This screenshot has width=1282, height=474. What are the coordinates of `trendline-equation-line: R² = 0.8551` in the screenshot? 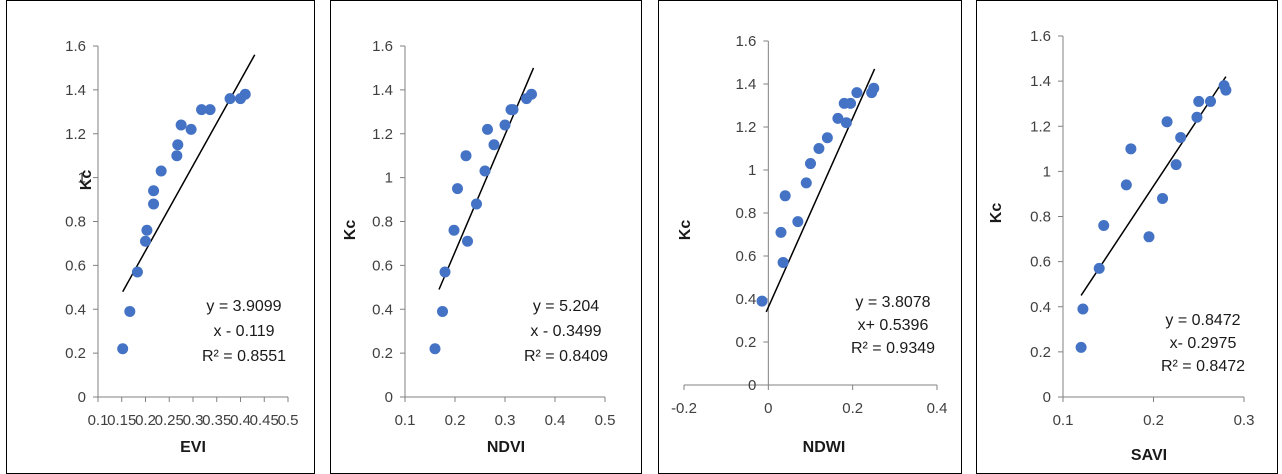 It's located at (244, 356).